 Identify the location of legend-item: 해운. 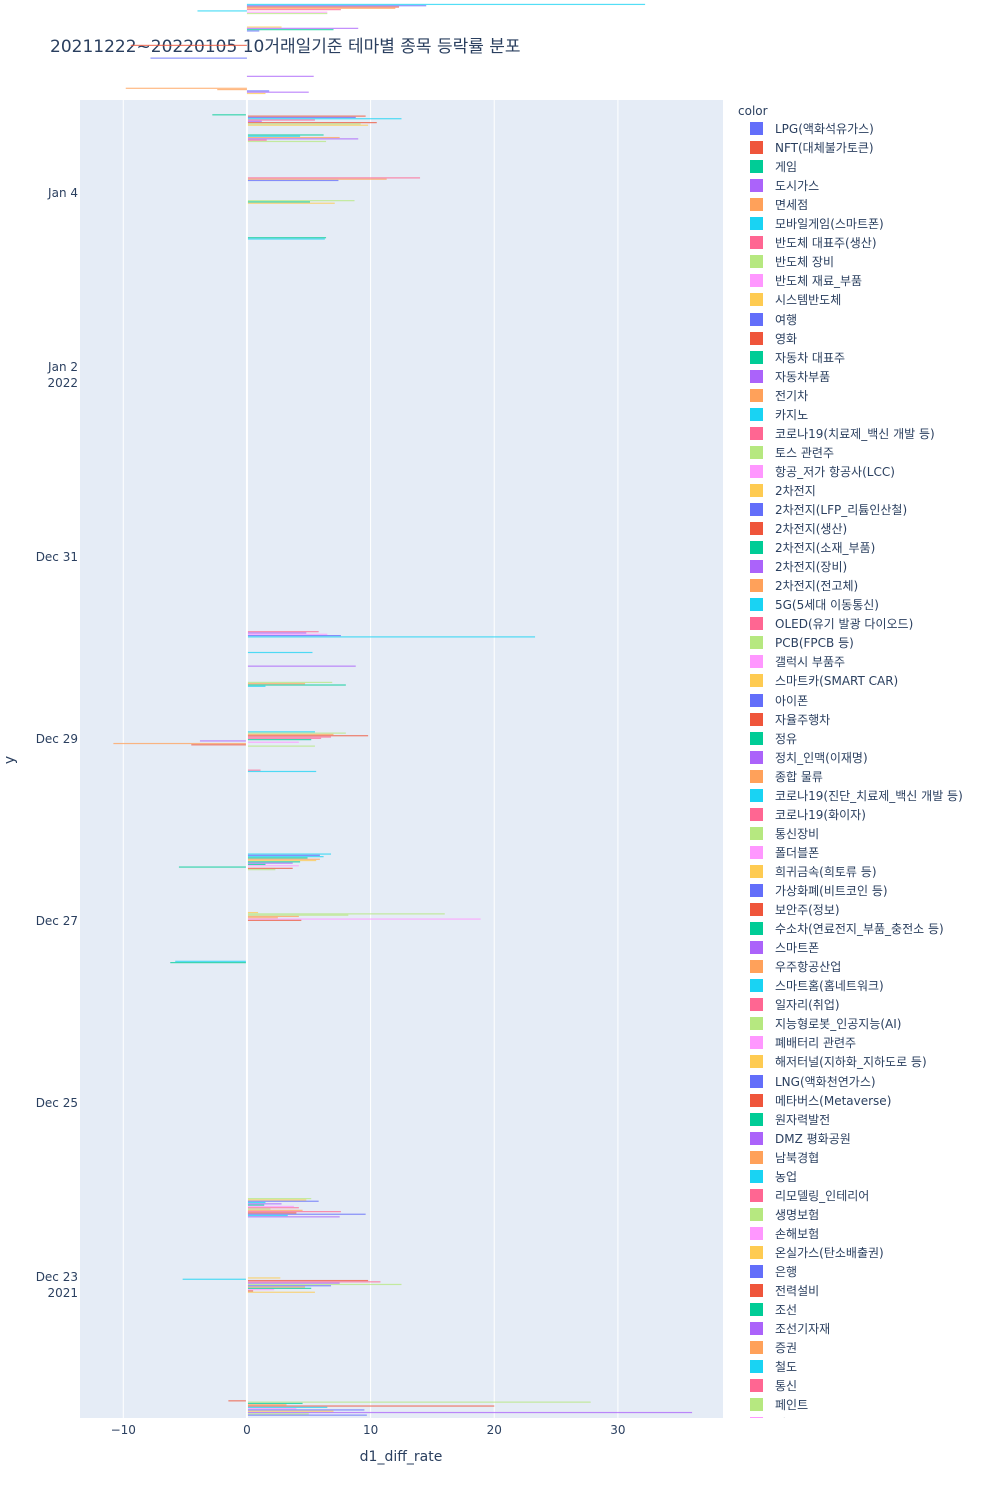
(773, 1416).